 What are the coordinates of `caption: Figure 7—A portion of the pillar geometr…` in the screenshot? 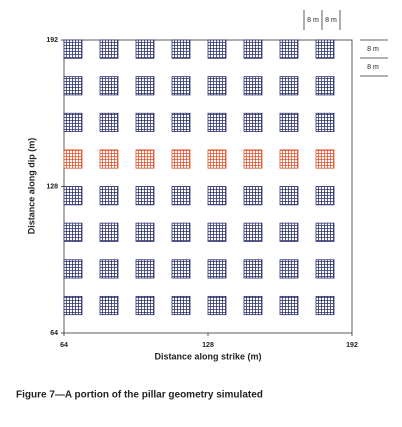 It's located at (139, 395).